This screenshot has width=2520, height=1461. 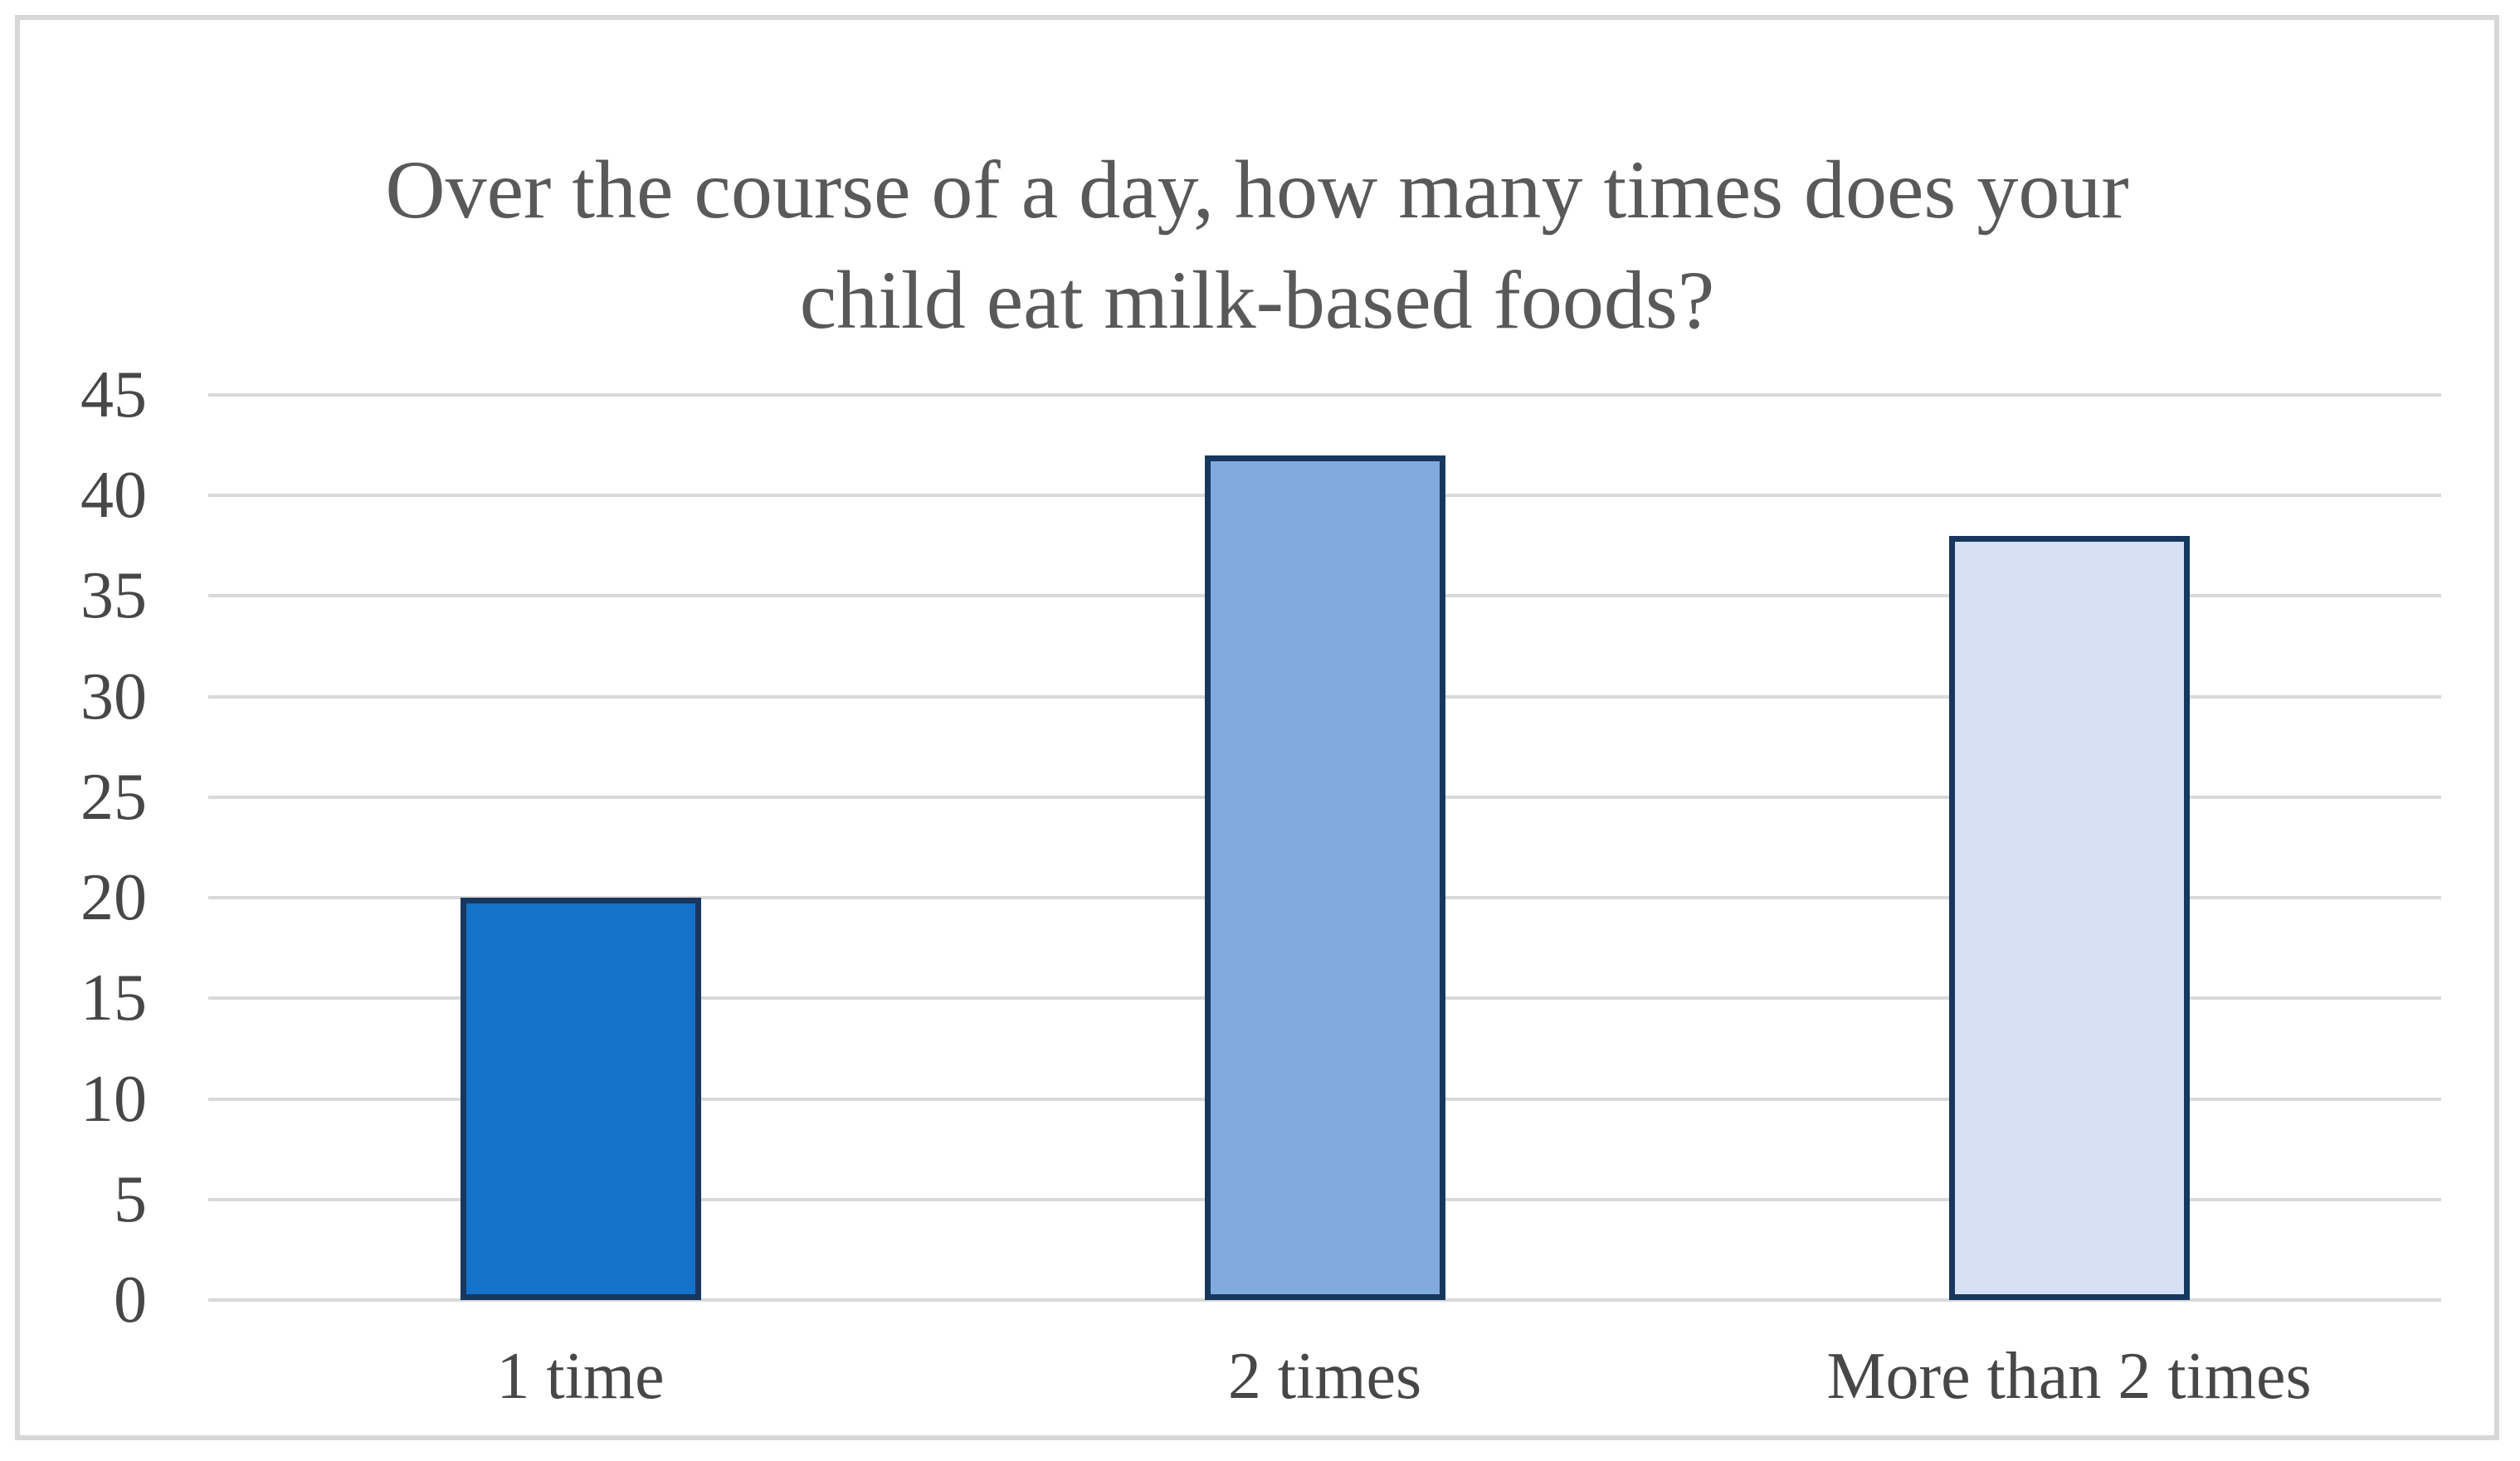 What do you see at coordinates (113, 797) in the screenshot?
I see `y-tick-label-25: 25` at bounding box center [113, 797].